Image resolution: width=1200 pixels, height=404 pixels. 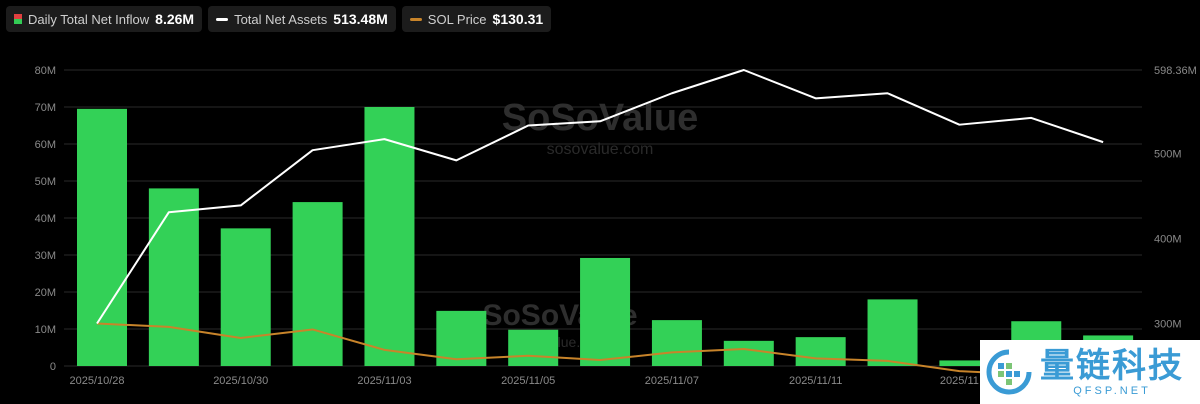 What do you see at coordinates (240, 381) in the screenshot?
I see `x-axis-tick-label: 2025/10/30` at bounding box center [240, 381].